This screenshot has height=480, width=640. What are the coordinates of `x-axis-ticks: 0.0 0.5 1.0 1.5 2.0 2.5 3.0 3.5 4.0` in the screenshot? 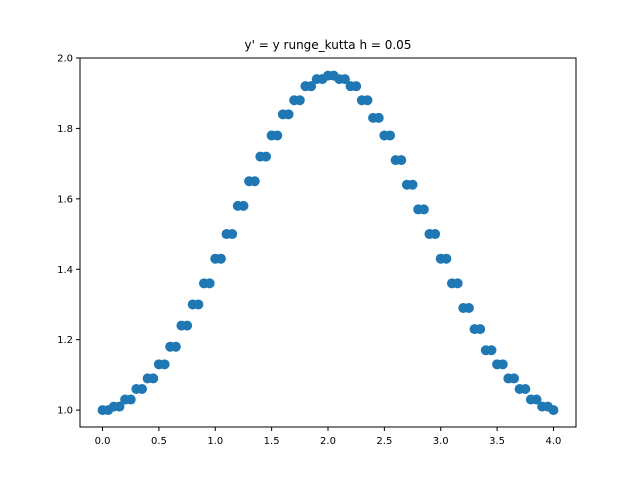 It's located at (328, 437).